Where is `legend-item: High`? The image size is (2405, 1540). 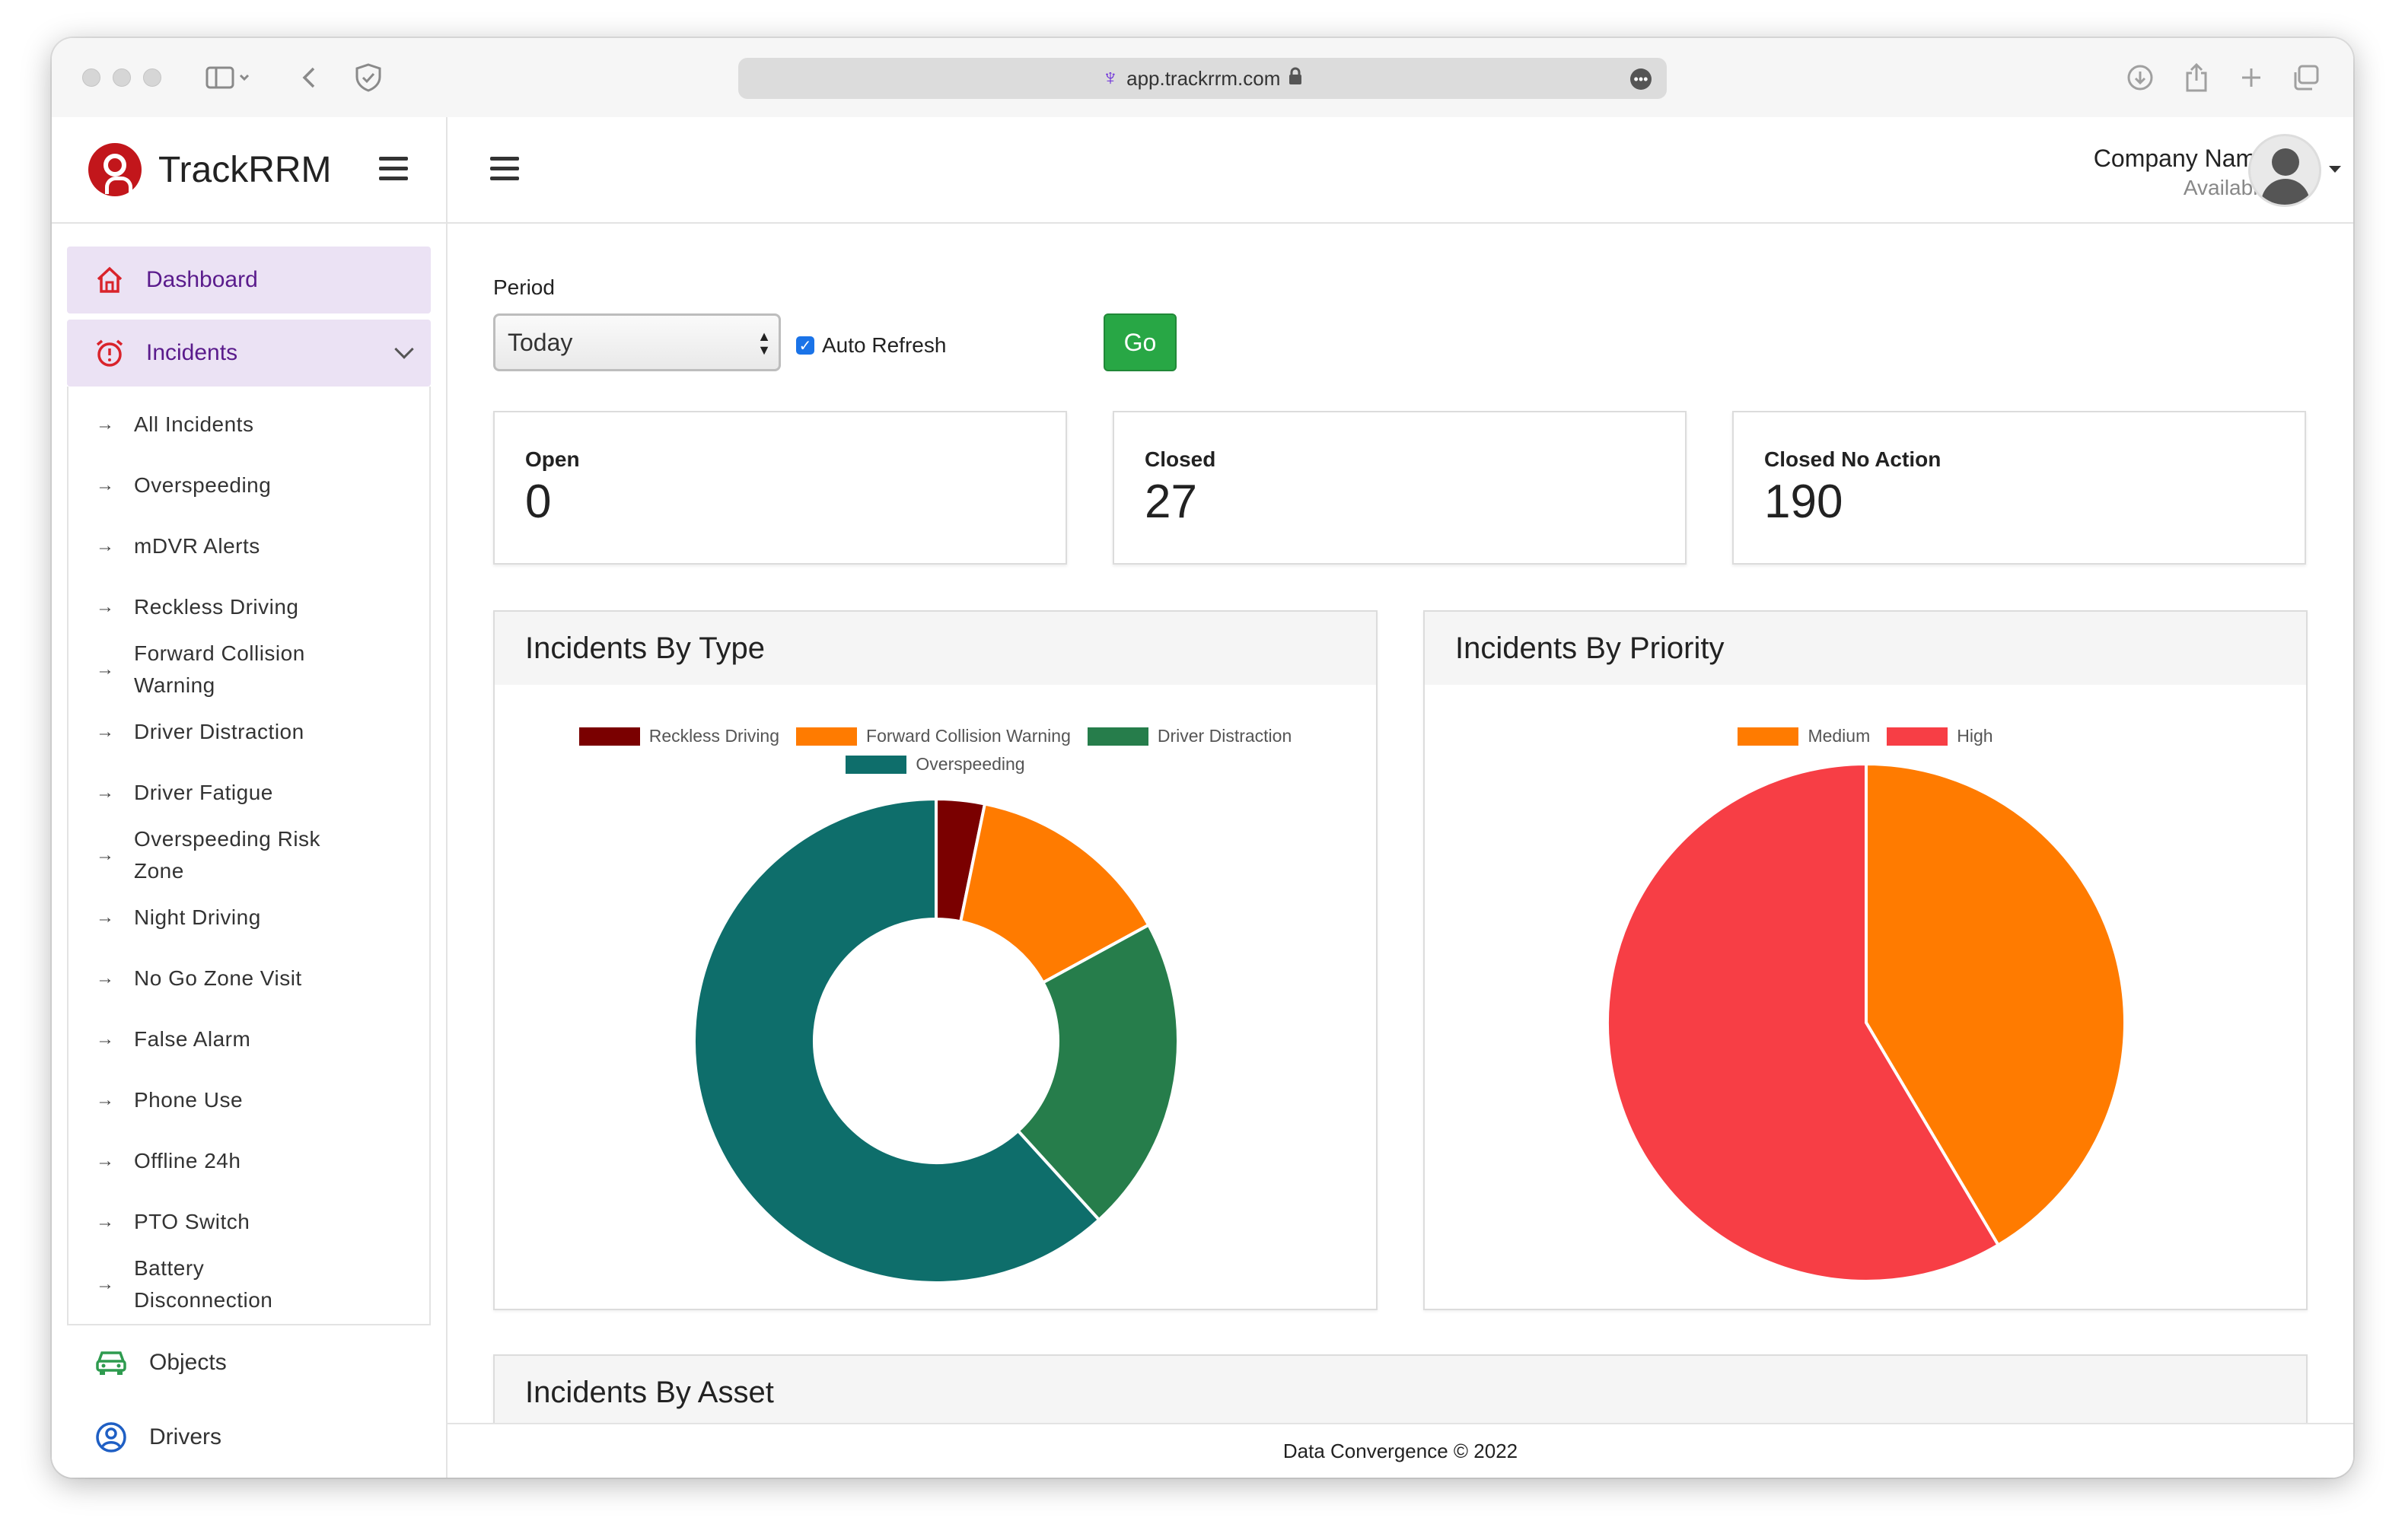 legend-item: High is located at coordinates (1940, 736).